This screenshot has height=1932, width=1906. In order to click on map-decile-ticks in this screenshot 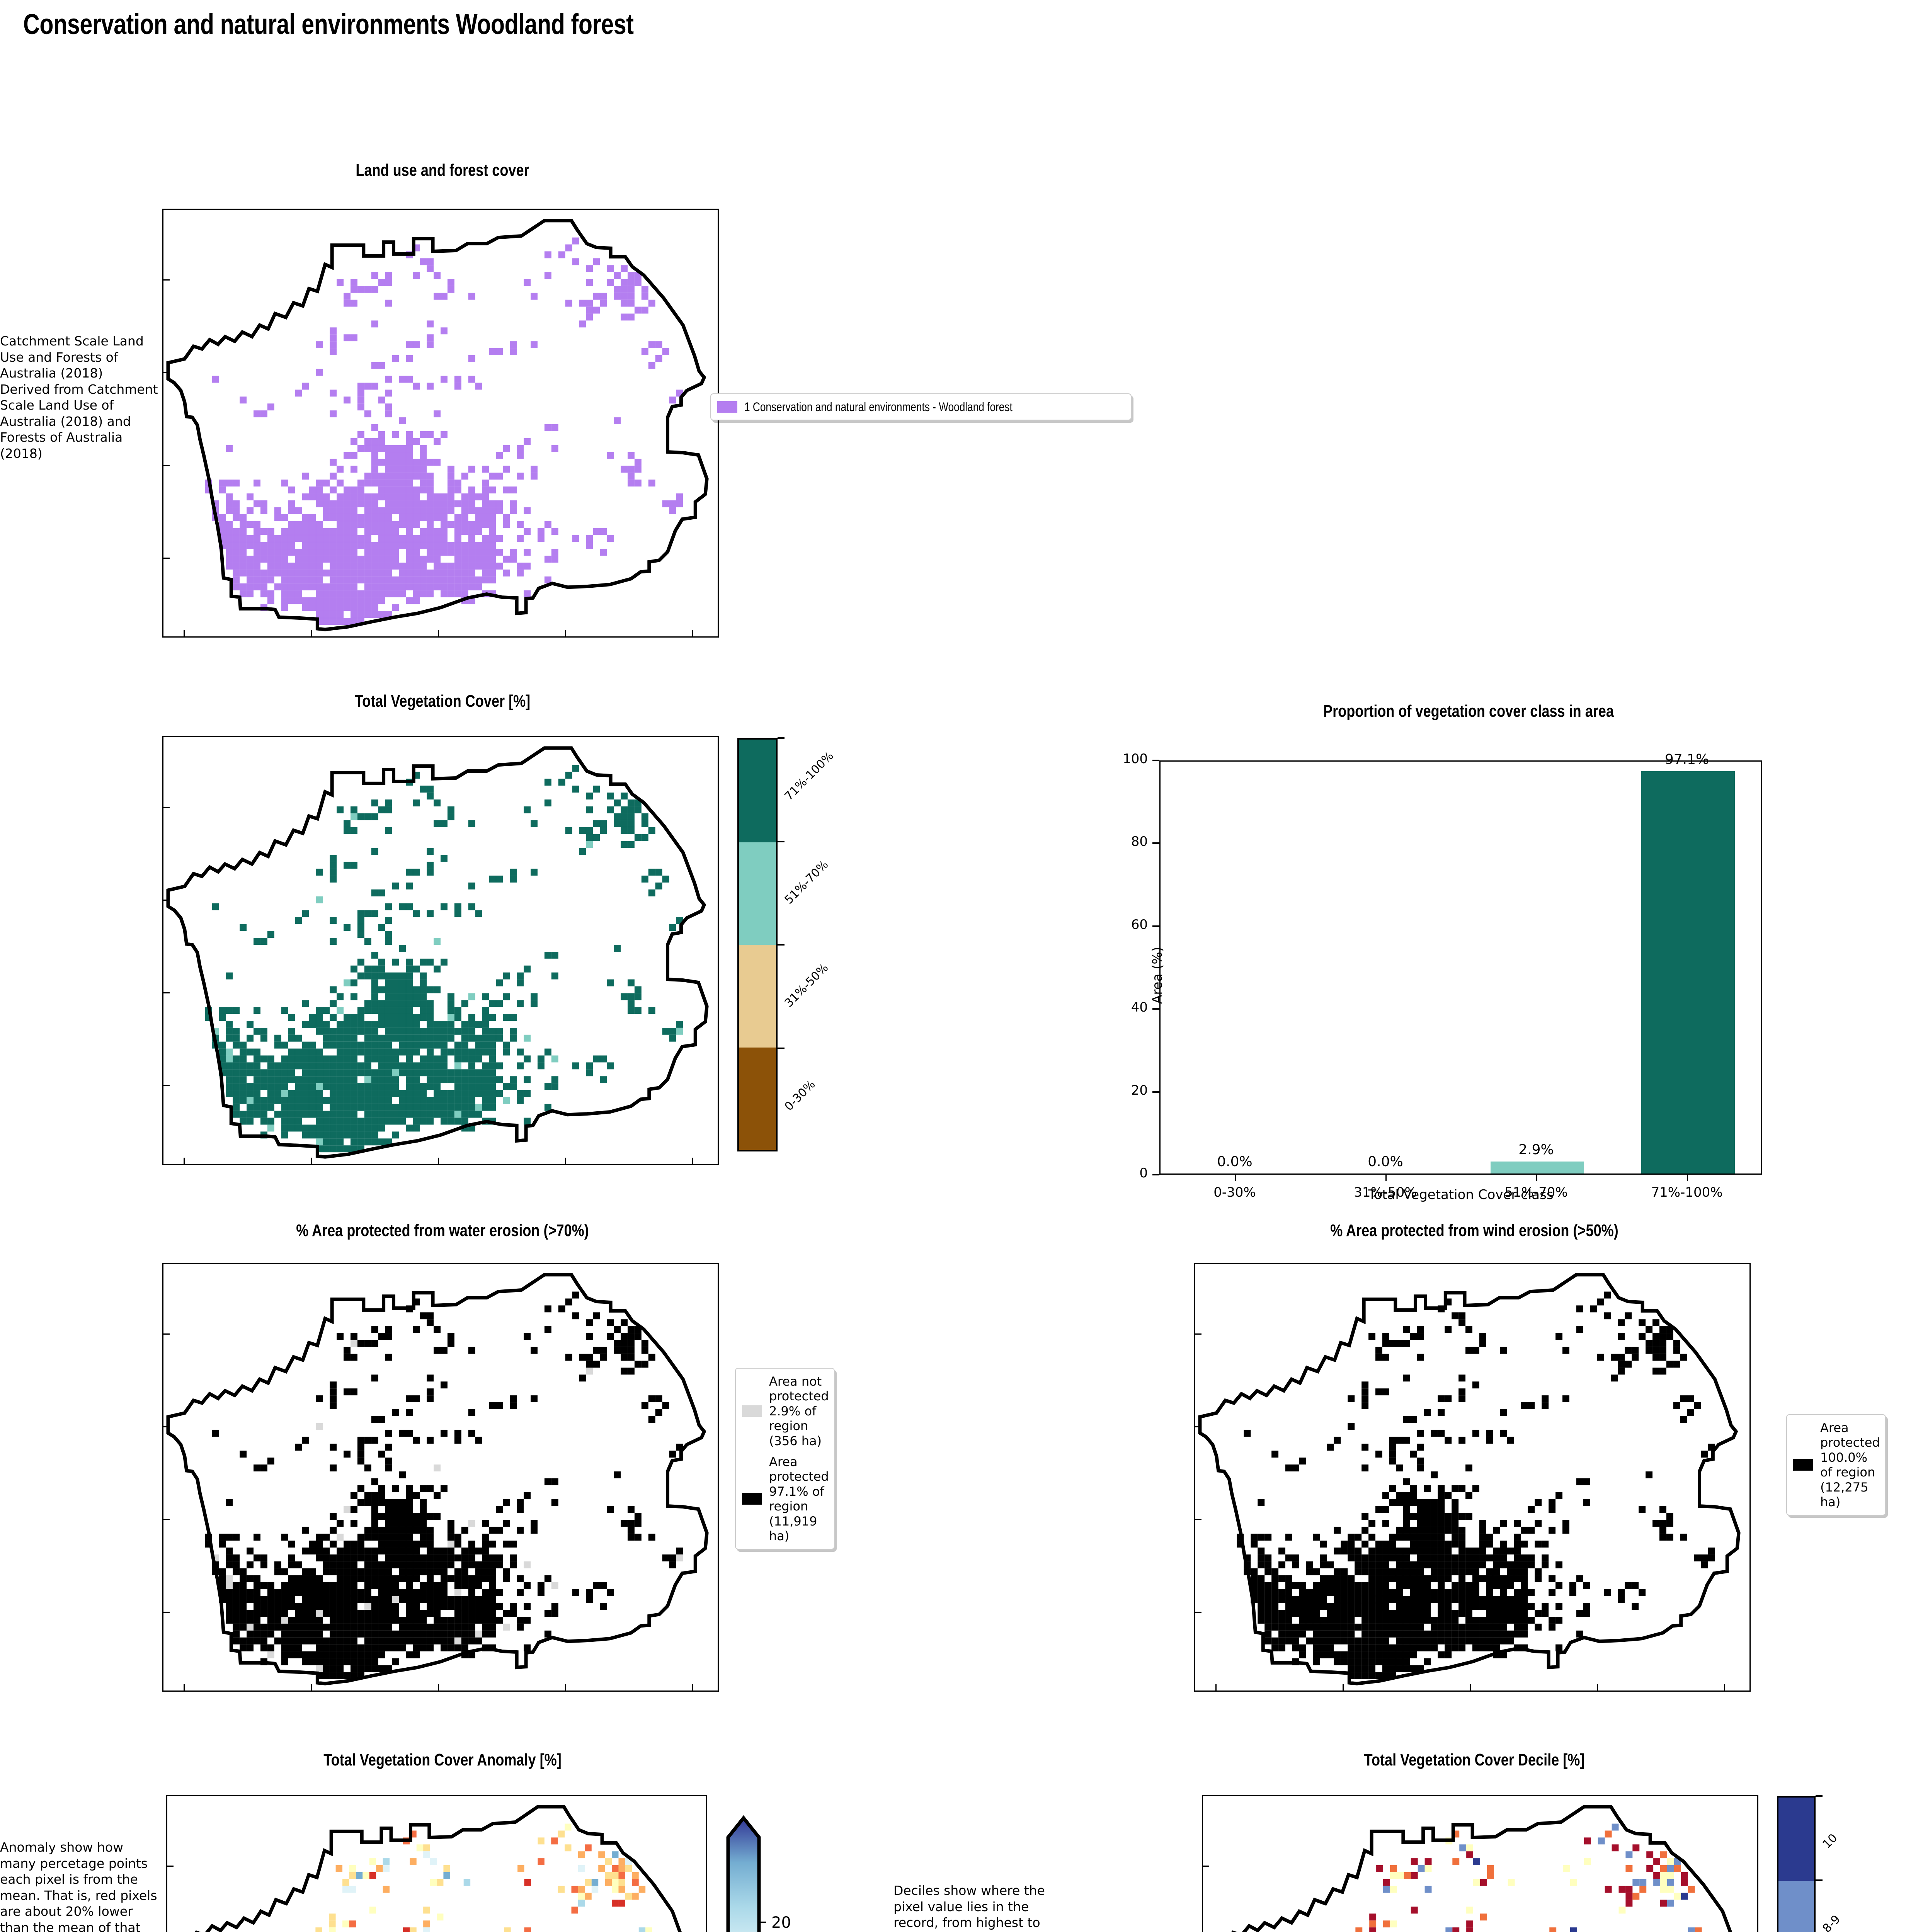, I will do `click(1480, 1864)`.